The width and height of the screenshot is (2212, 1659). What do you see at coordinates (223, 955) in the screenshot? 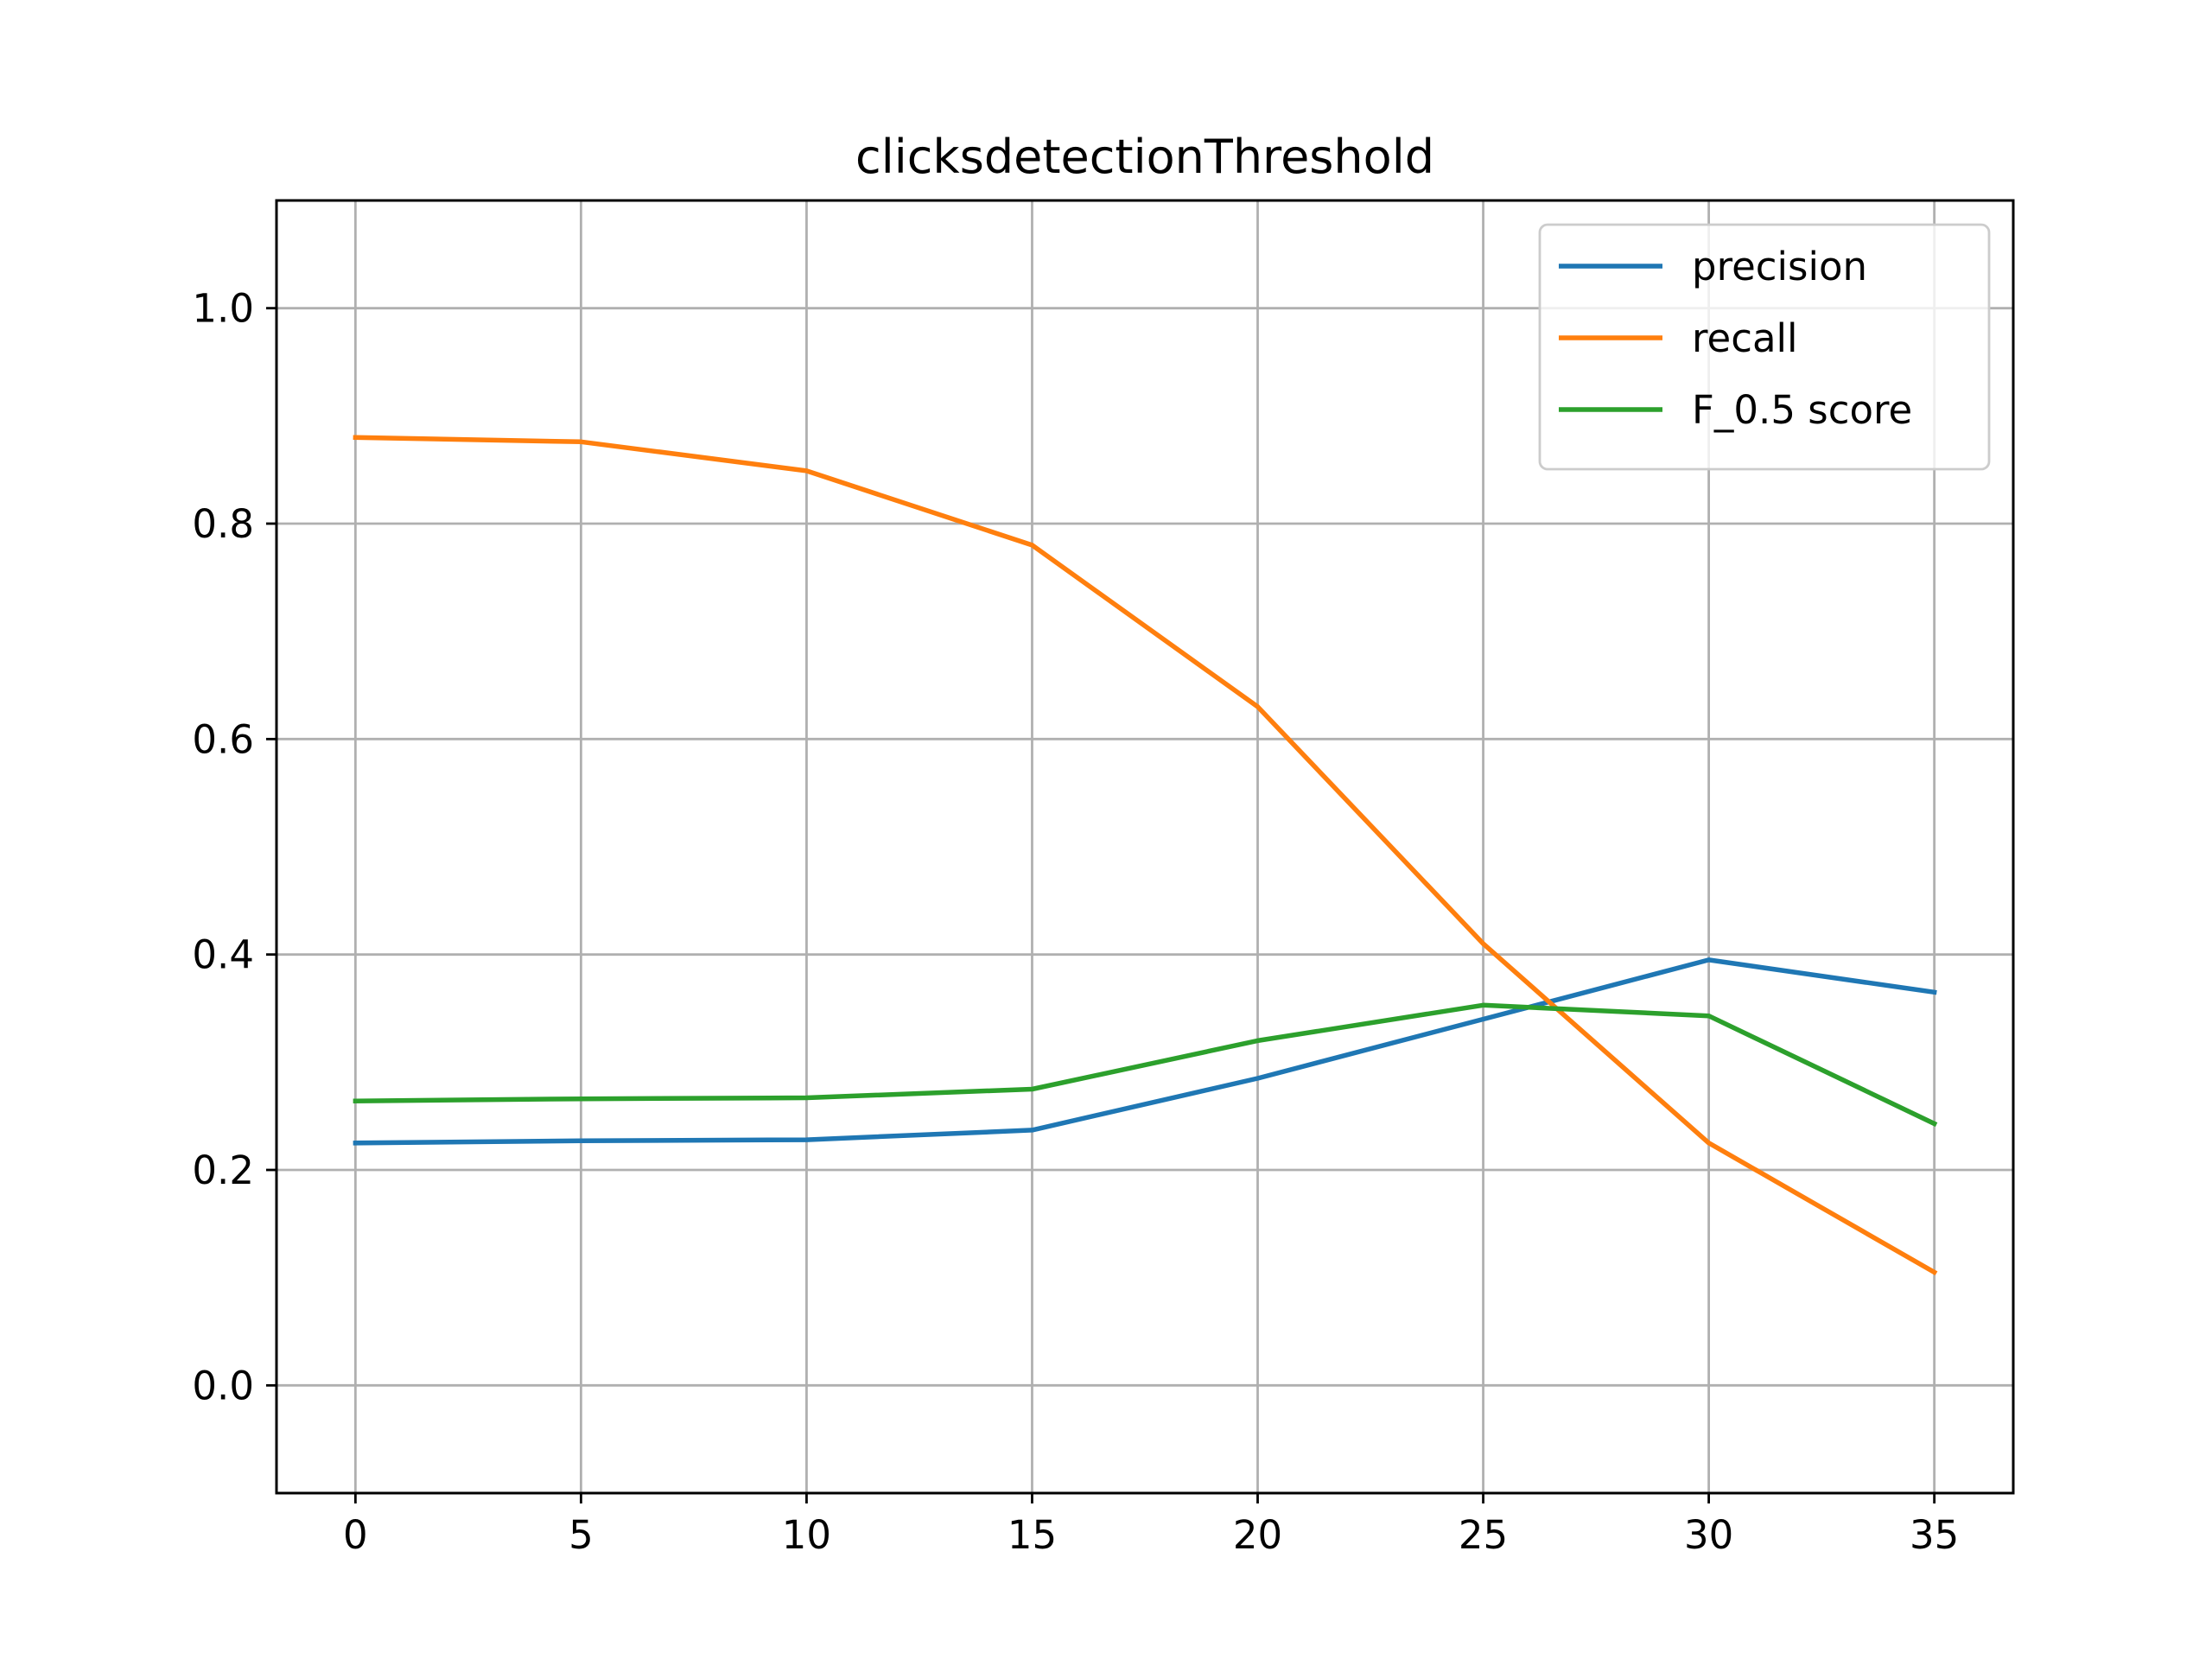
I see `y-tick-label: 0.4` at bounding box center [223, 955].